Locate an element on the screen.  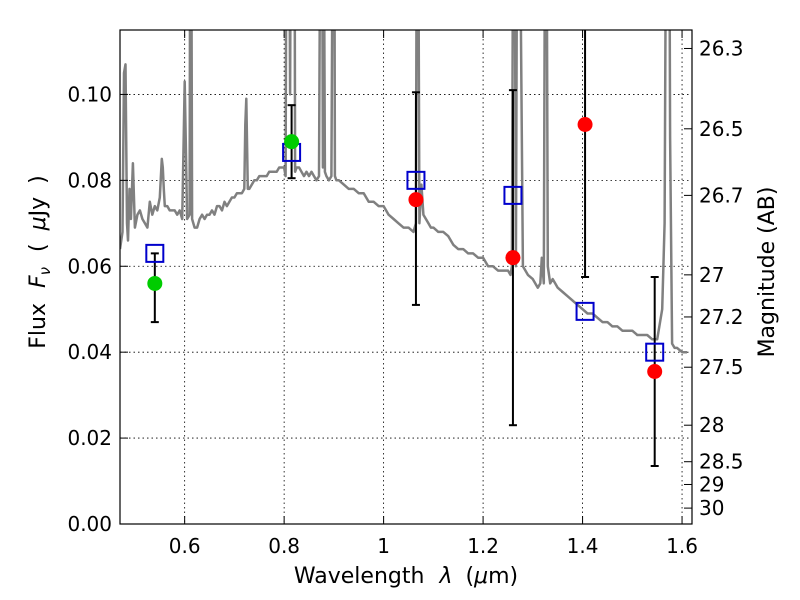
y-tick-label: 0.02 is located at coordinates (89, 438).